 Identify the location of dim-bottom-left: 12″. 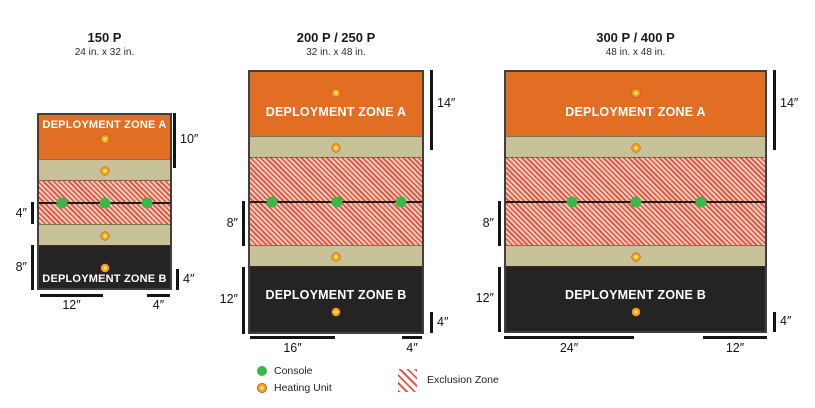
(71, 305).